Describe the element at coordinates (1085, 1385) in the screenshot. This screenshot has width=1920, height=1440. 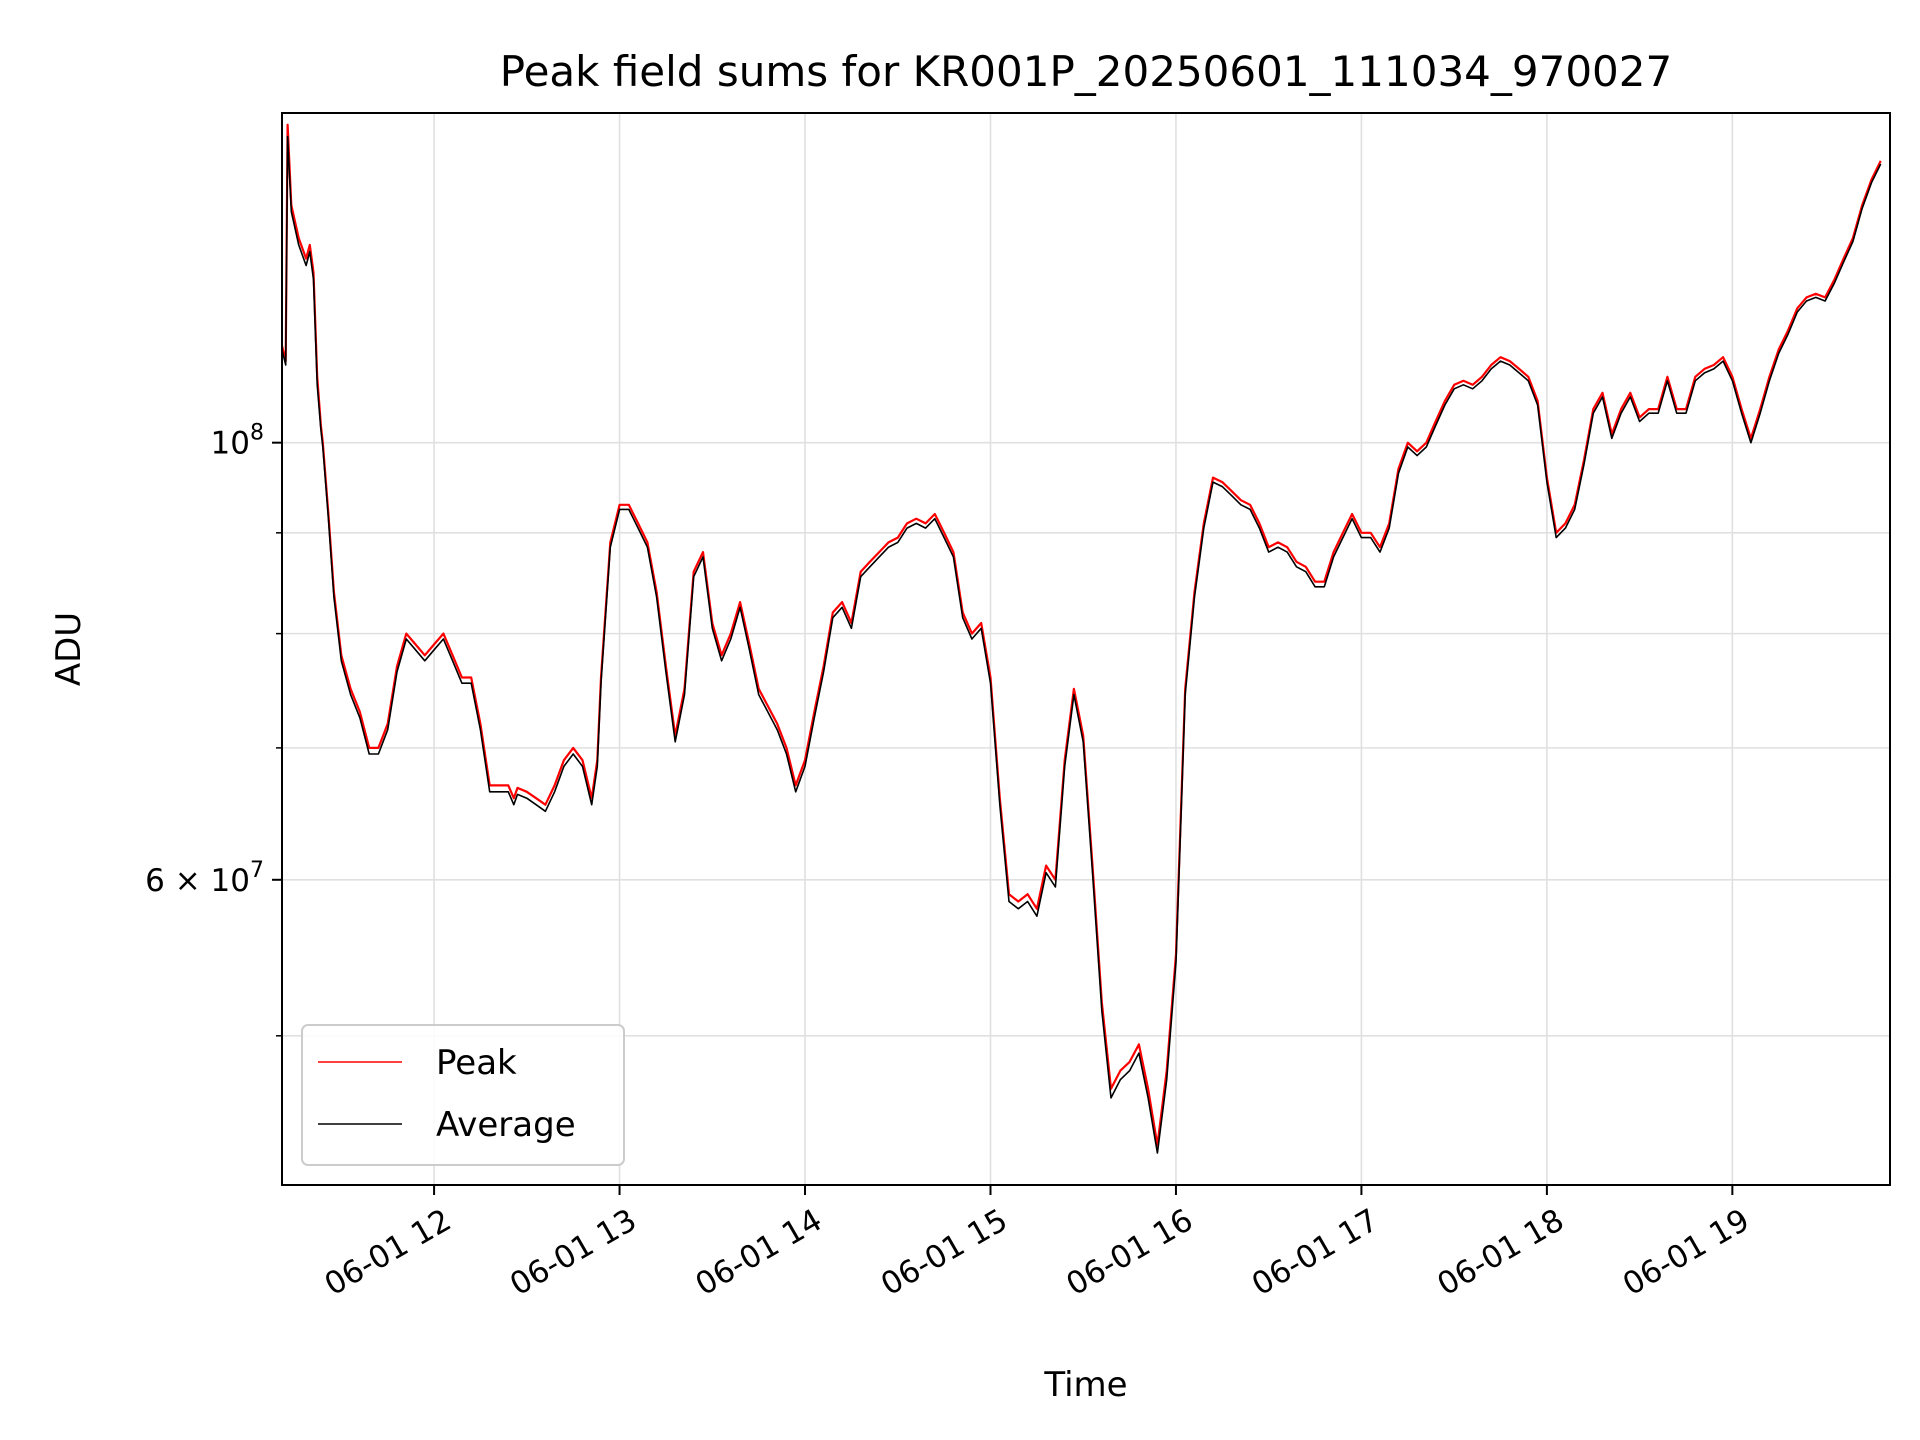
I see `x-axis-label: Time` at that location.